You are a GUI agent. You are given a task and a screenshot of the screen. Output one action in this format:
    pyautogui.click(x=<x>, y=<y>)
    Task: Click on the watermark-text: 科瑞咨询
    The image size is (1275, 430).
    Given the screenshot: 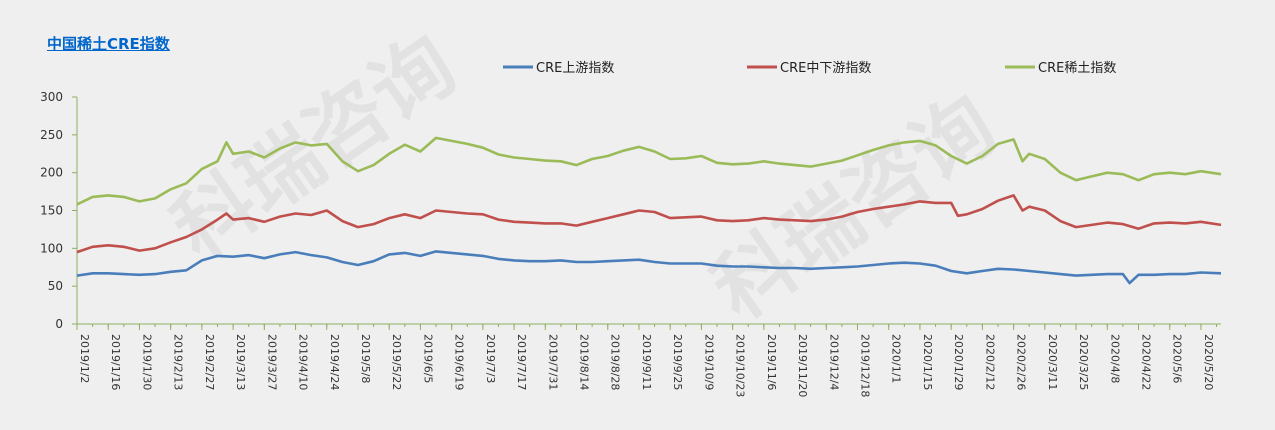 What is the action you would take?
    pyautogui.click(x=853, y=208)
    